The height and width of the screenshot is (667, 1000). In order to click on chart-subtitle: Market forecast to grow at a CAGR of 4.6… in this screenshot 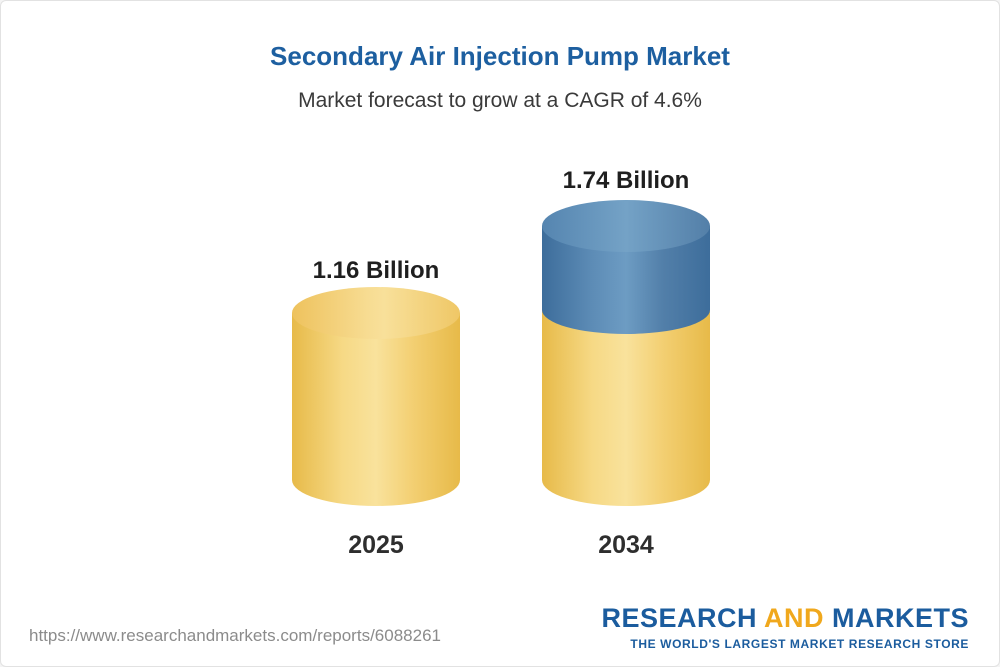, I will do `click(500, 100)`.